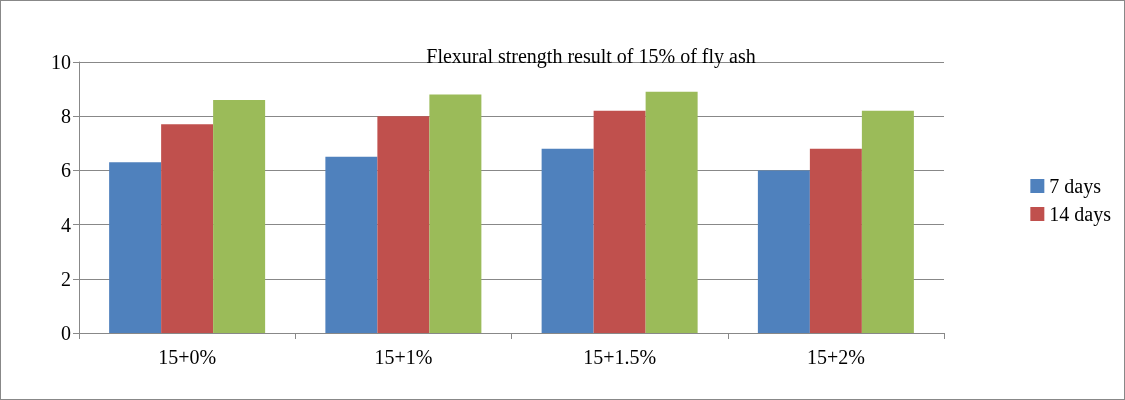 This screenshot has height=400, width=1125. Describe the element at coordinates (66, 116) in the screenshot. I see `y-tick-label: 8` at that location.